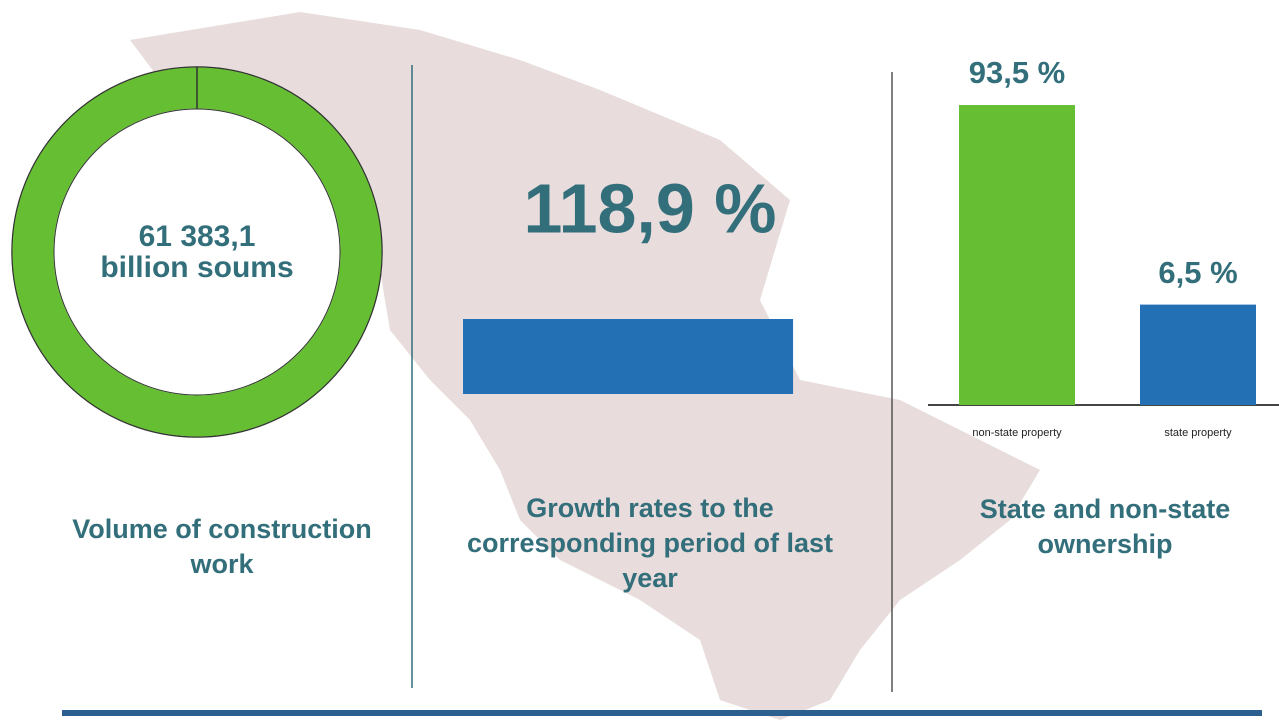  Describe the element at coordinates (650, 208) in the screenshot. I see `value-label: 118,9 %` at that location.